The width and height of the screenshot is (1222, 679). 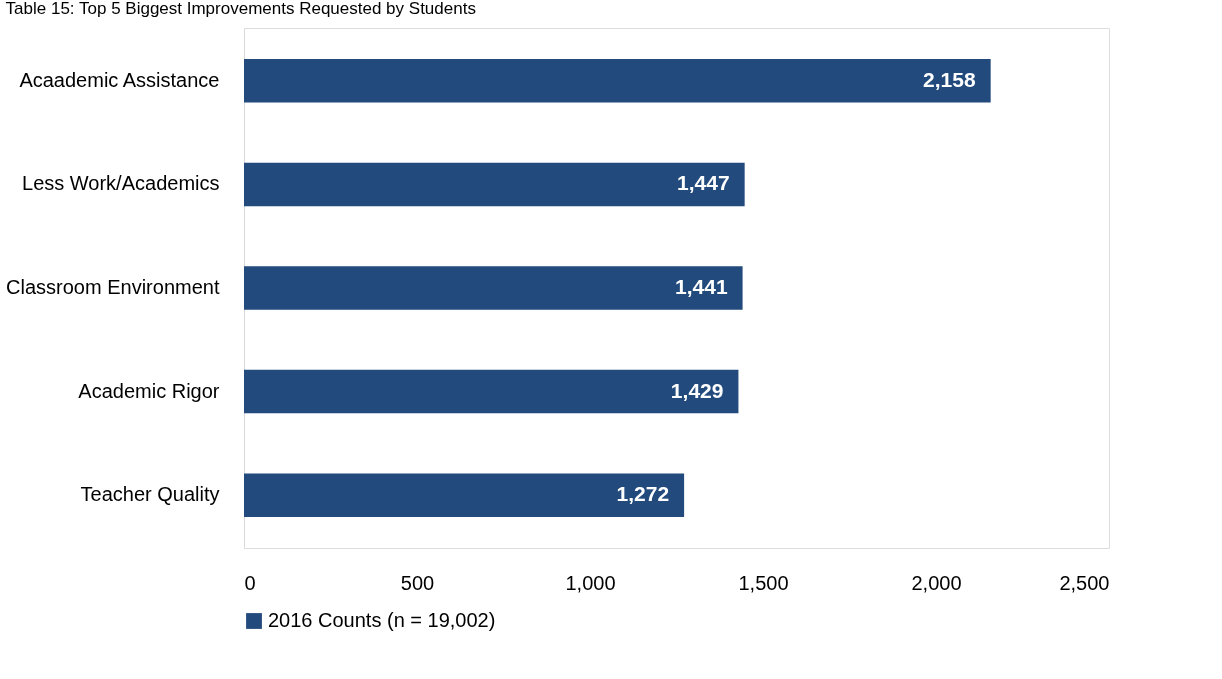 I want to click on y-tick-label: Teacher Quality, so click(x=150, y=494).